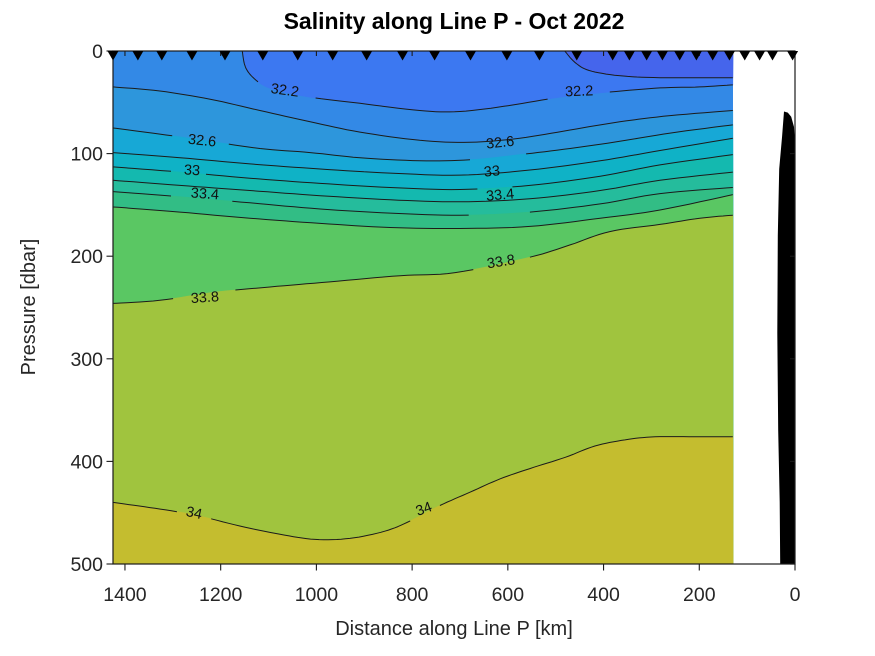 The height and width of the screenshot is (656, 875). Describe the element at coordinates (508, 595) in the screenshot. I see `x-tick-label: 600` at that location.